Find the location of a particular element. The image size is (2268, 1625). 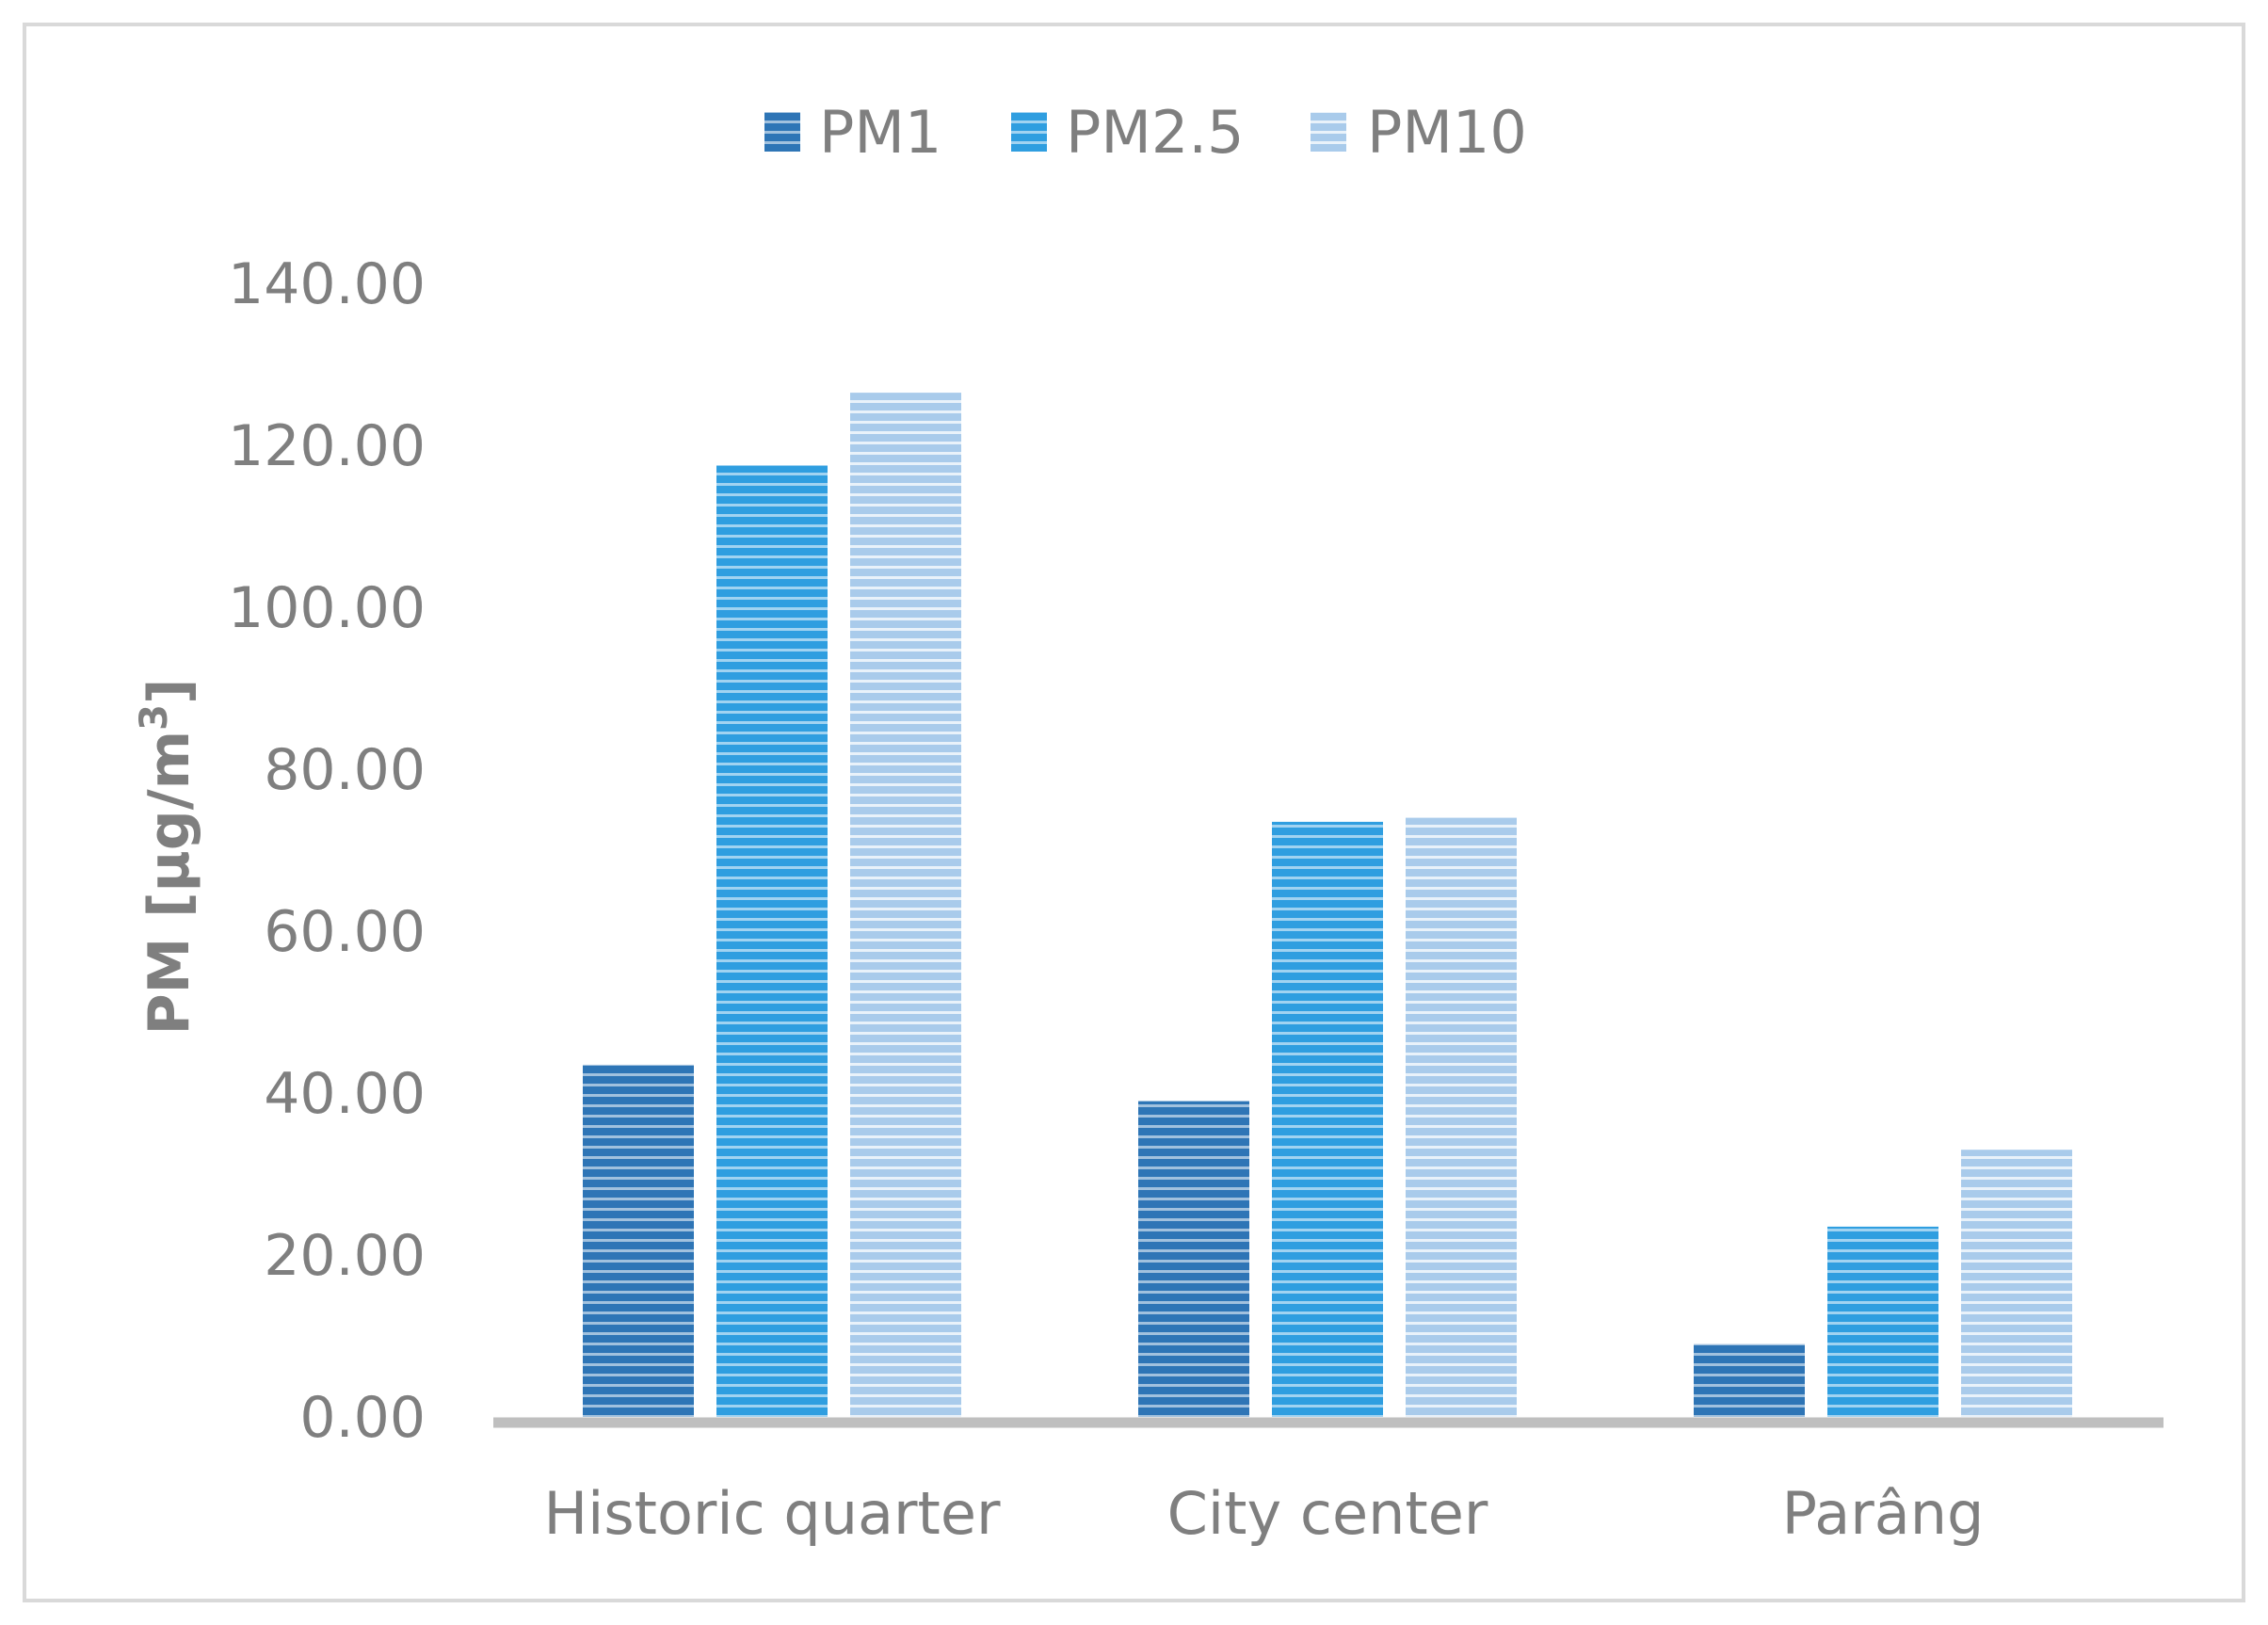

legend-item-pm10: PM10 is located at coordinates (1419, 132).